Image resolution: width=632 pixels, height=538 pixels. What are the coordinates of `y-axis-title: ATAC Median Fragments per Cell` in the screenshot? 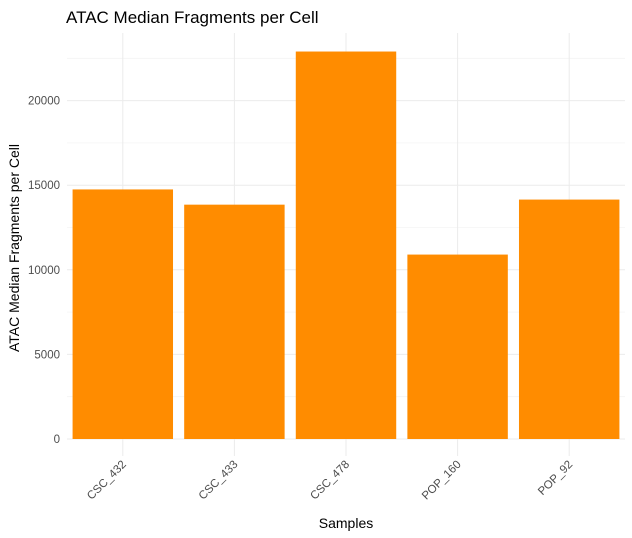 It's located at (14, 248).